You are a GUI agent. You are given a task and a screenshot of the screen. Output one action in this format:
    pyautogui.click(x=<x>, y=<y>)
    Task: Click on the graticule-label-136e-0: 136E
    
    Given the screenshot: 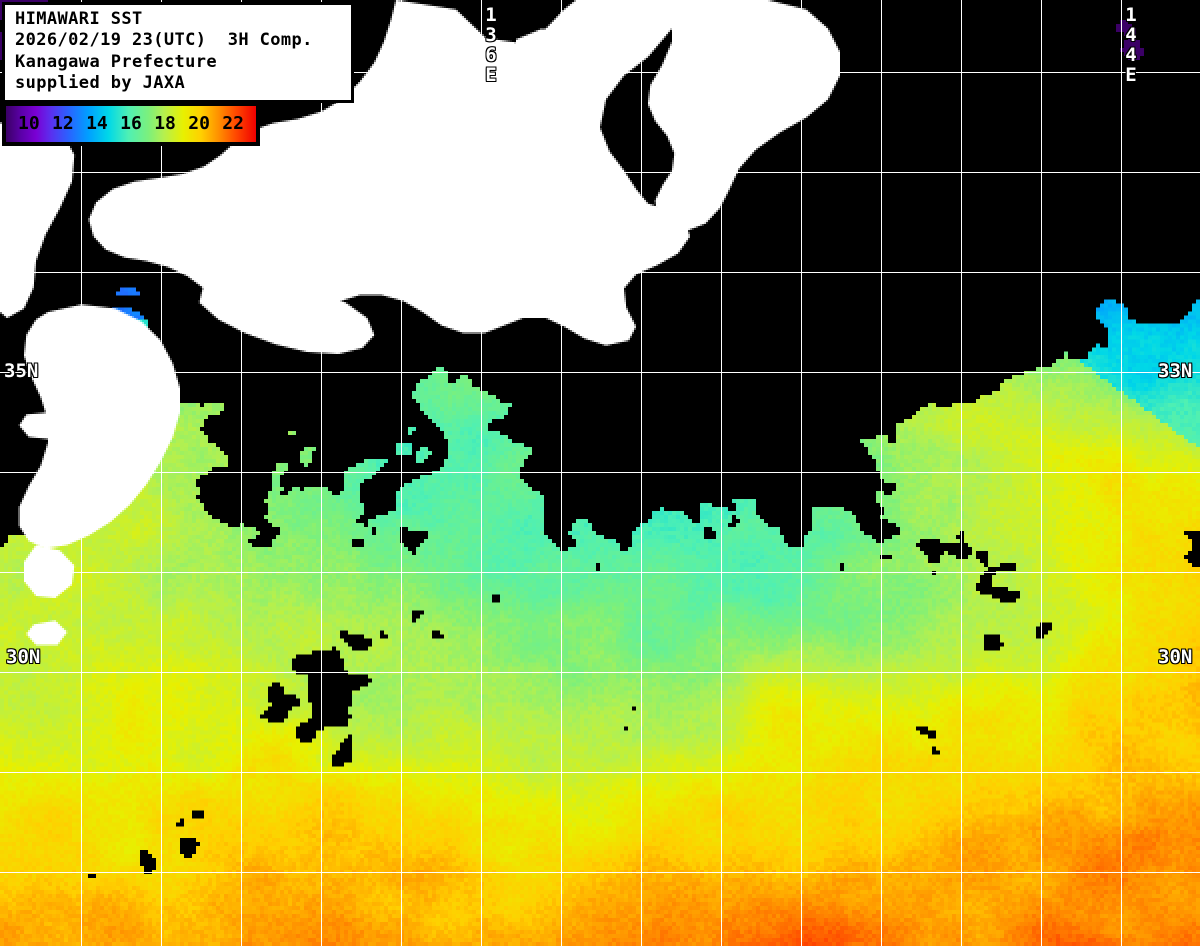 What is the action you would take?
    pyautogui.click(x=491, y=44)
    